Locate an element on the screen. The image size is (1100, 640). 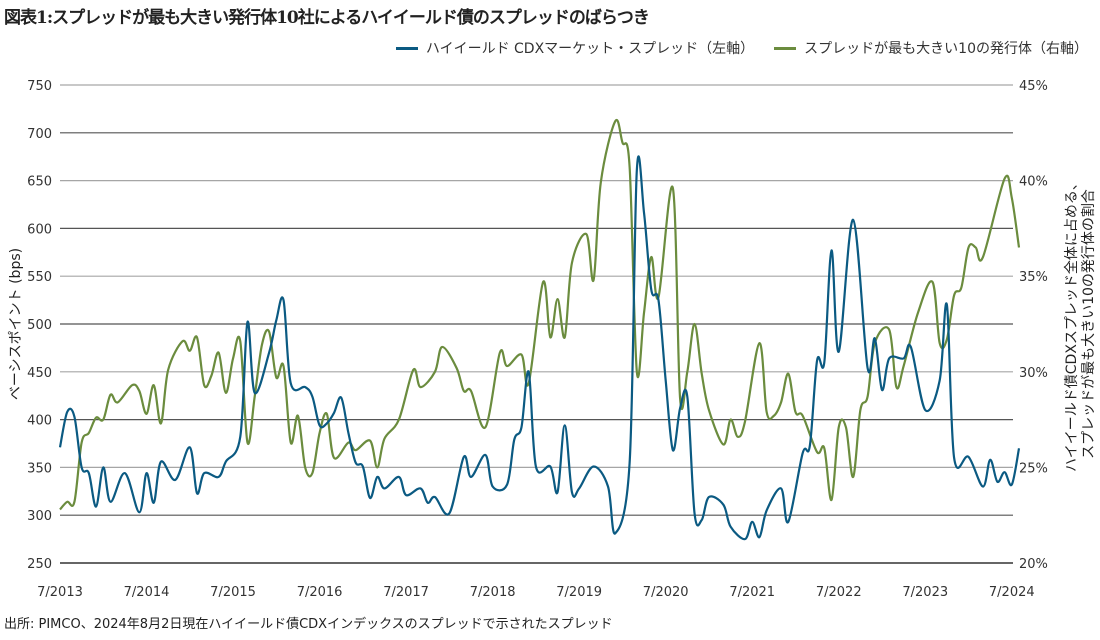
x-tick-label: 7/2022 is located at coordinates (839, 592).